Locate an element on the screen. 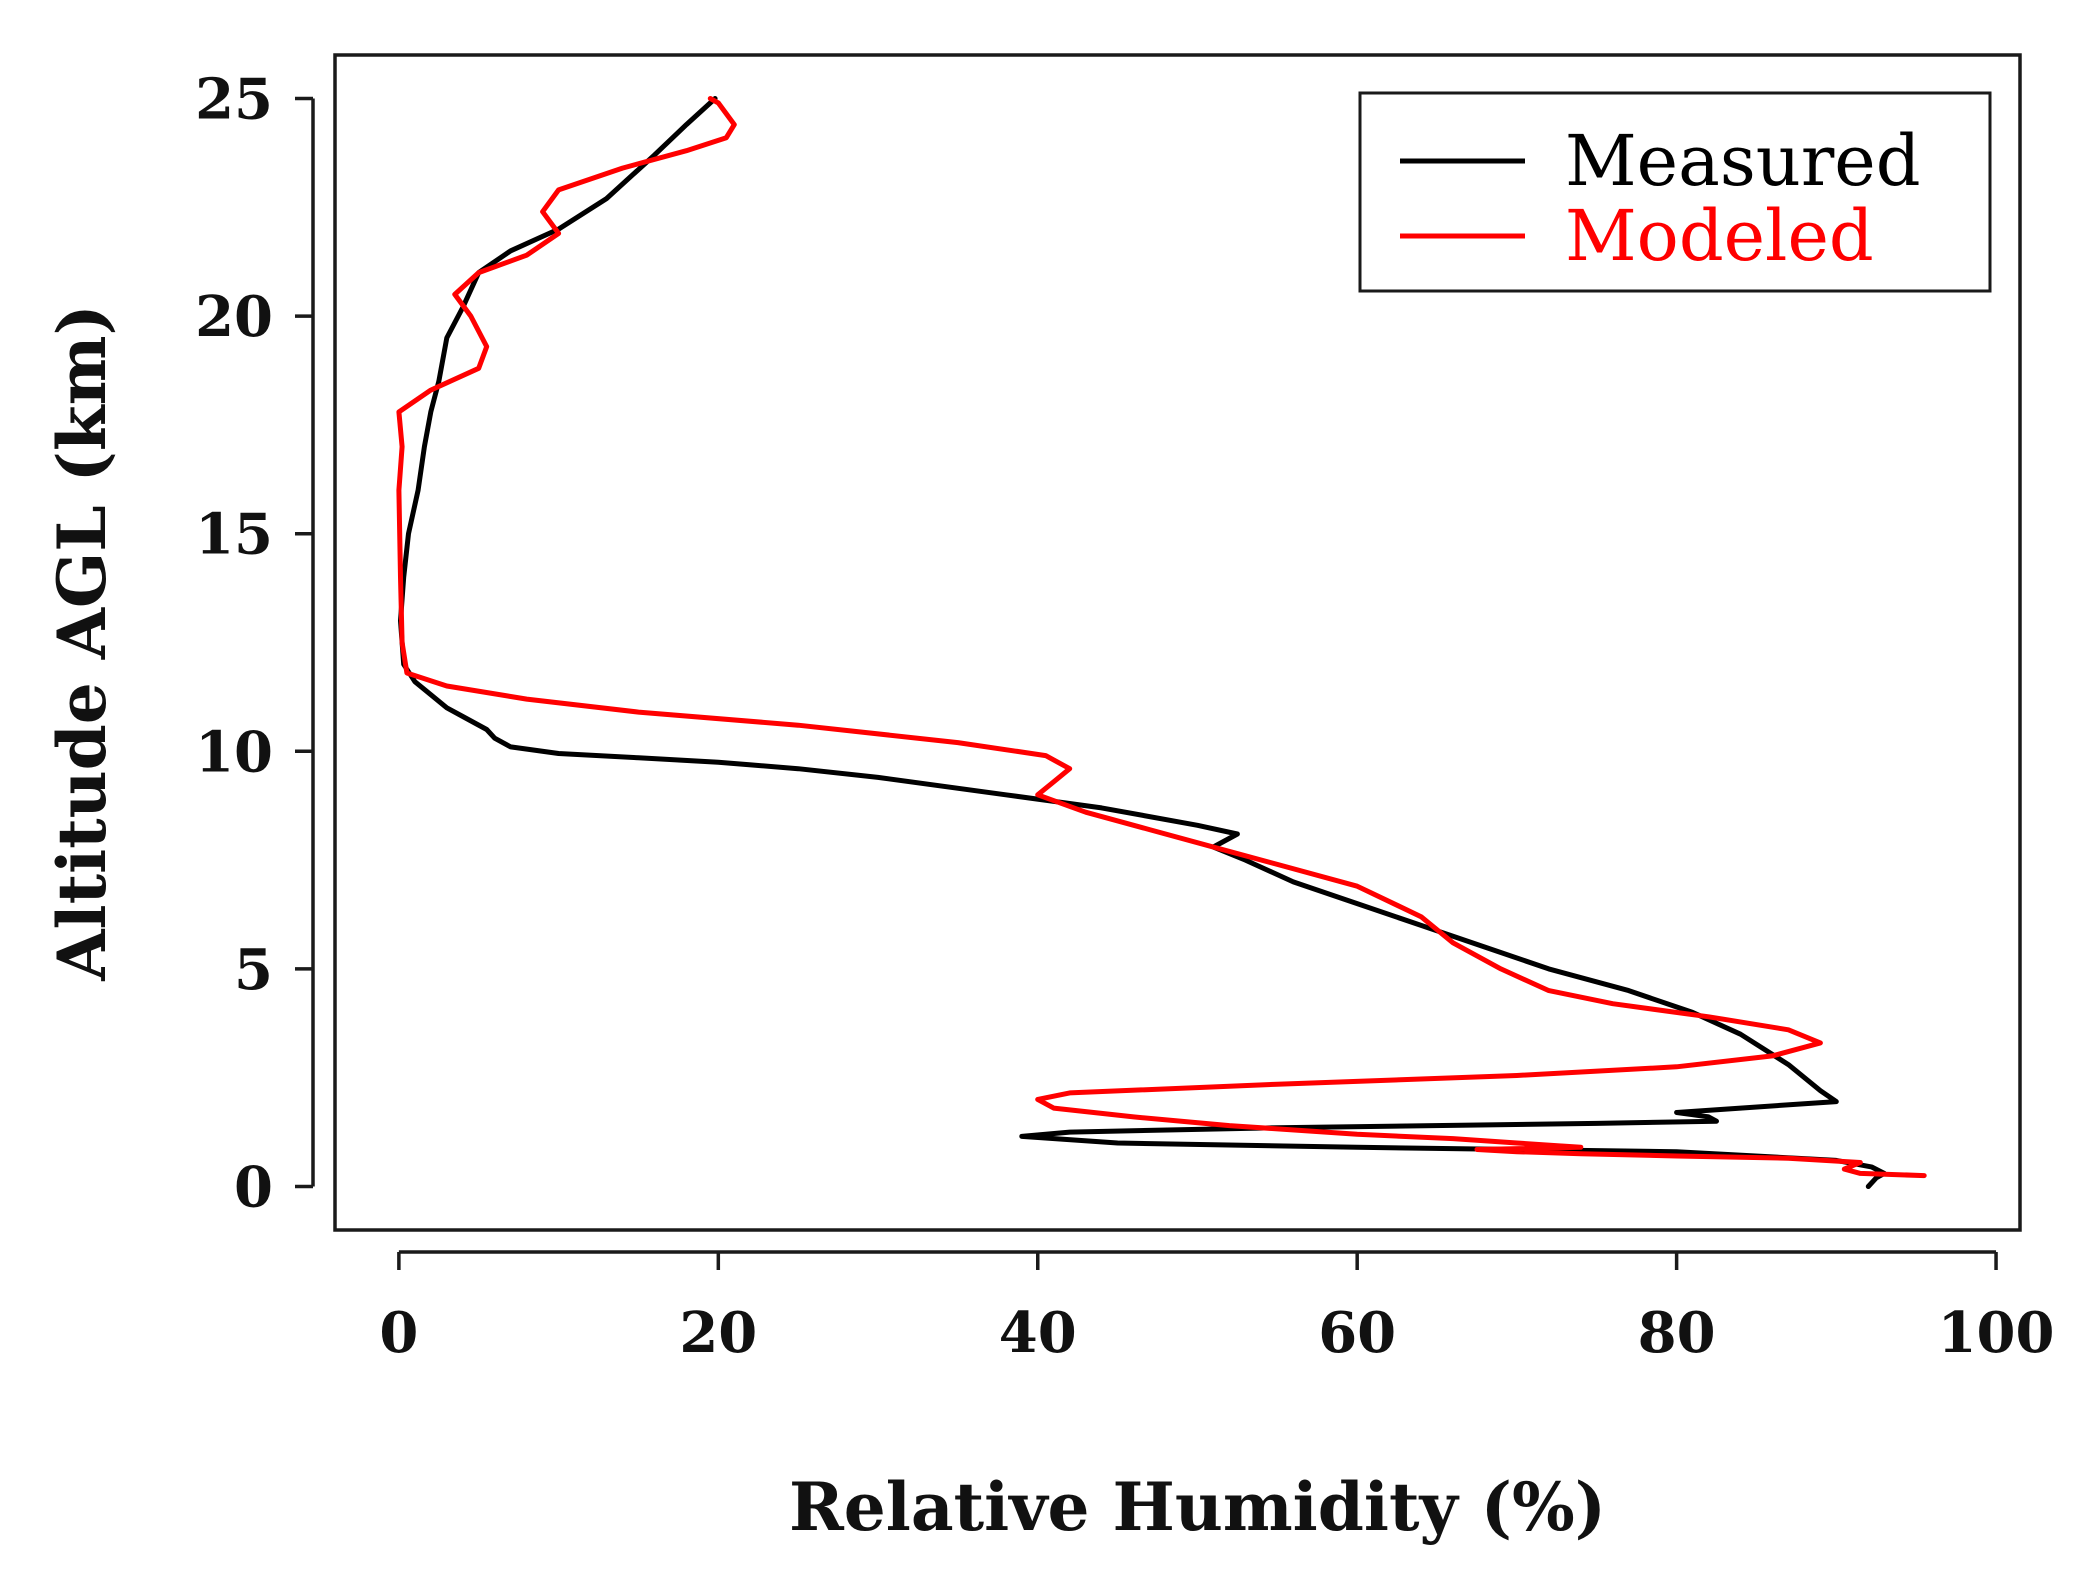 This screenshot has height=1593, width=2086. x-tick-label: 80 is located at coordinates (1677, 1333).